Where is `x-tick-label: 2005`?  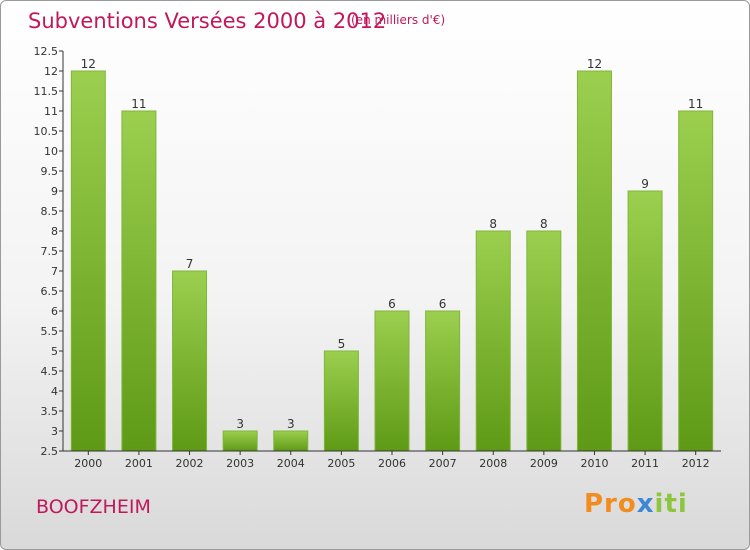 x-tick-label: 2005 is located at coordinates (341, 463).